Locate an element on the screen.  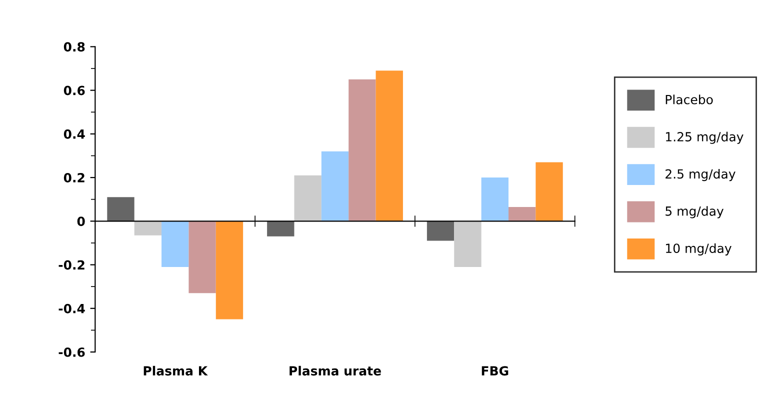
y-tick-label: 0 is located at coordinates (81, 221).